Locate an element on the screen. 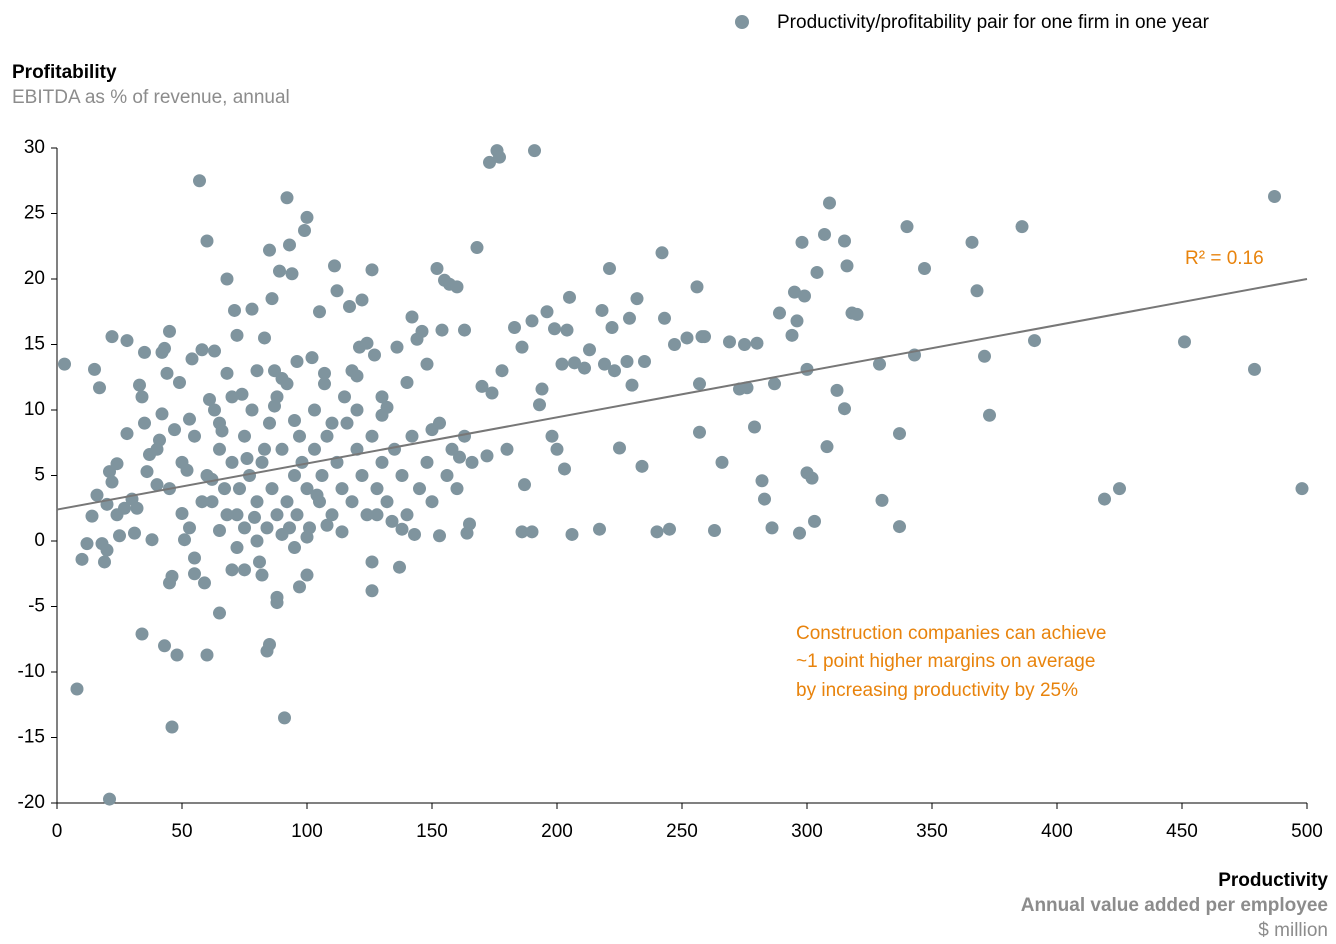 The height and width of the screenshot is (944, 1336). annotation: by increasing productivity by 25% is located at coordinates (937, 690).